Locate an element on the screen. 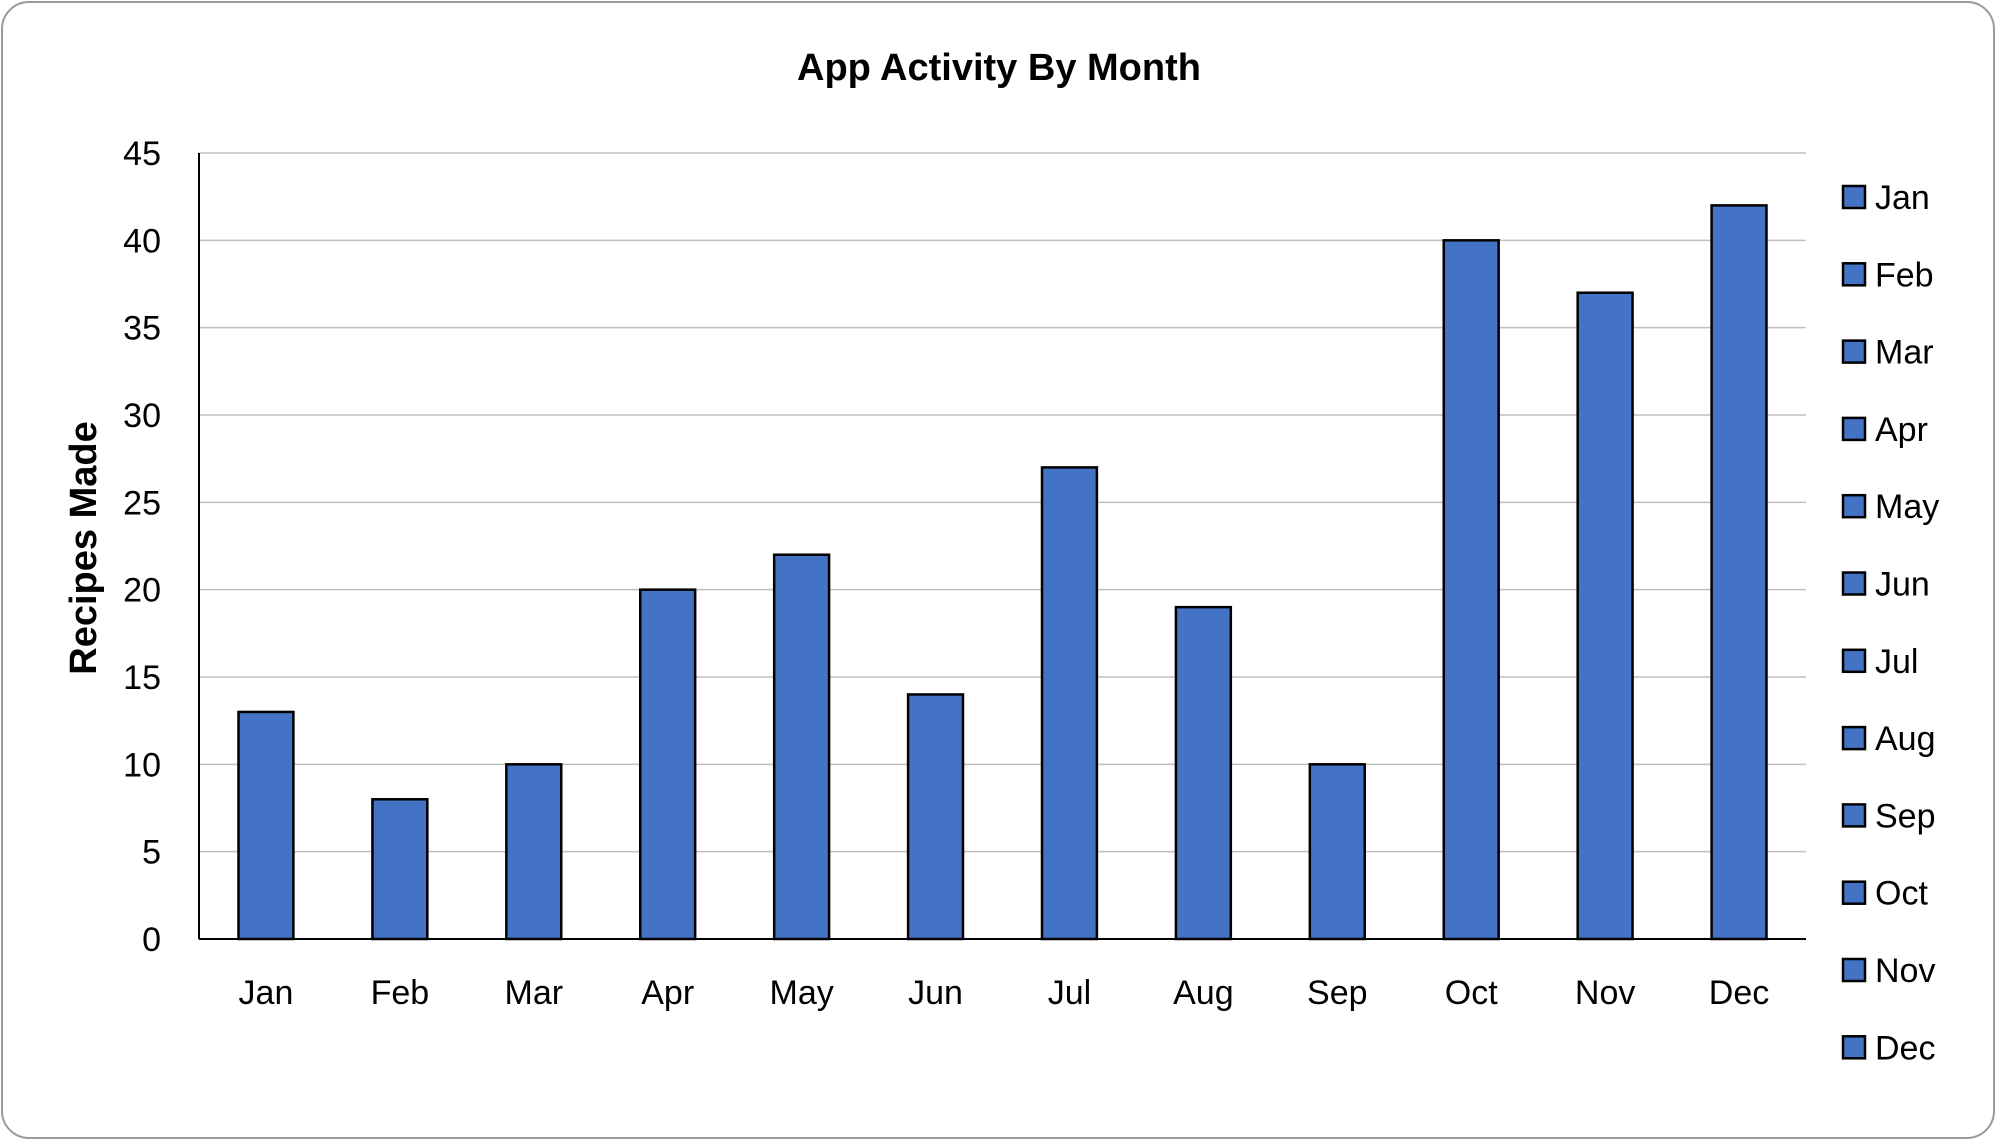 This screenshot has height=1143, width=1999. bar-jan is located at coordinates (266, 825).